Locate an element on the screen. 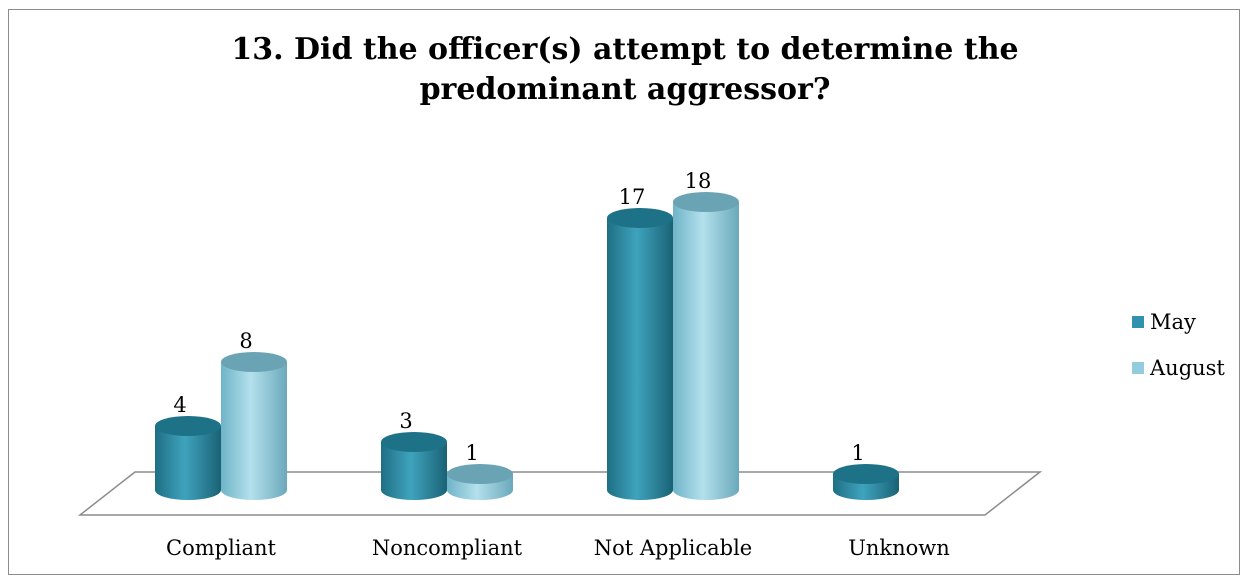 This screenshot has height=580, width=1250. legend-item-may: May is located at coordinates (1178, 322).